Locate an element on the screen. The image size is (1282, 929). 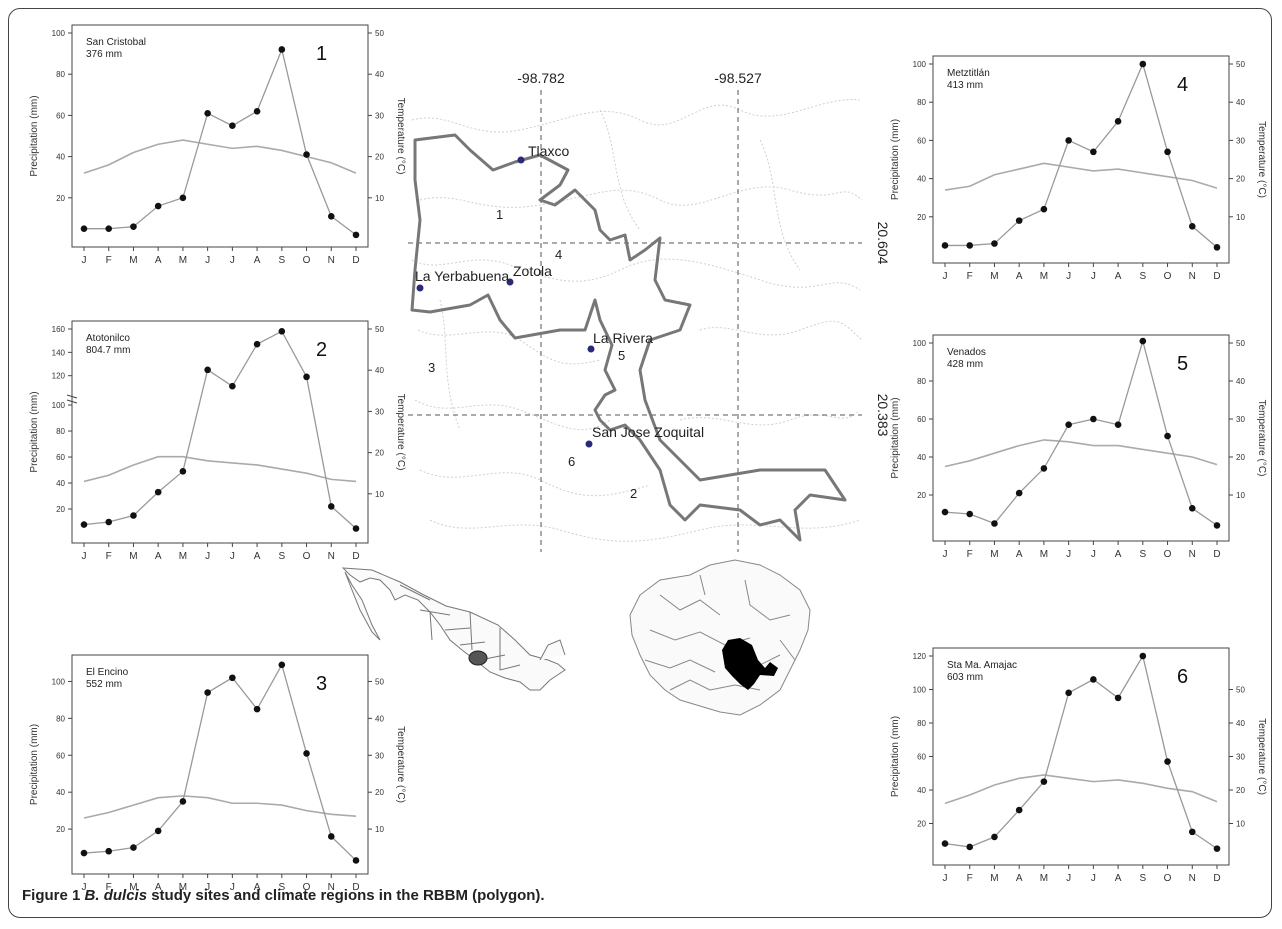
longitude-label-1: -98.782 is located at coordinates (541, 78).